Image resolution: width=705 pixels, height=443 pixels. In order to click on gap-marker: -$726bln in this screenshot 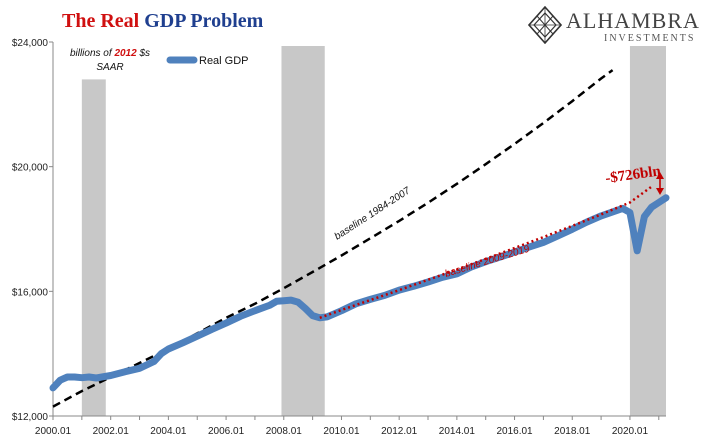, I will do `click(634, 179)`.